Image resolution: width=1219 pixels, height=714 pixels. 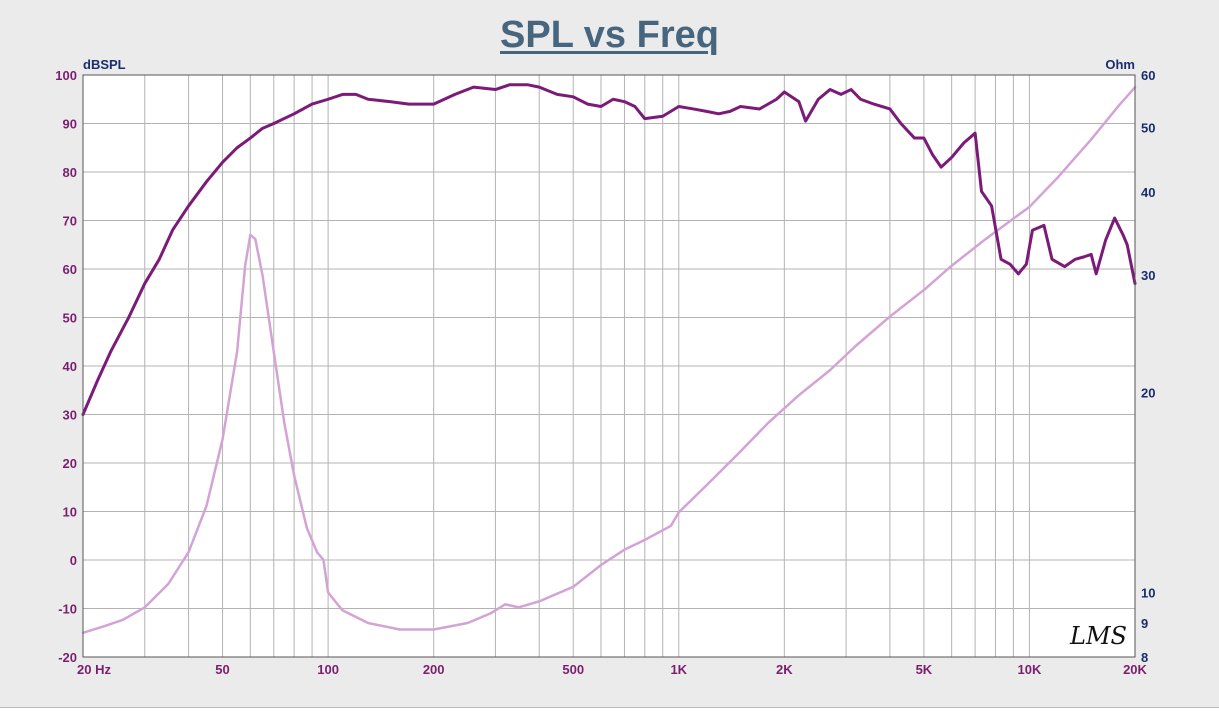 What do you see at coordinates (73, 560) in the screenshot?
I see `y-left-tick-label: 0` at bounding box center [73, 560].